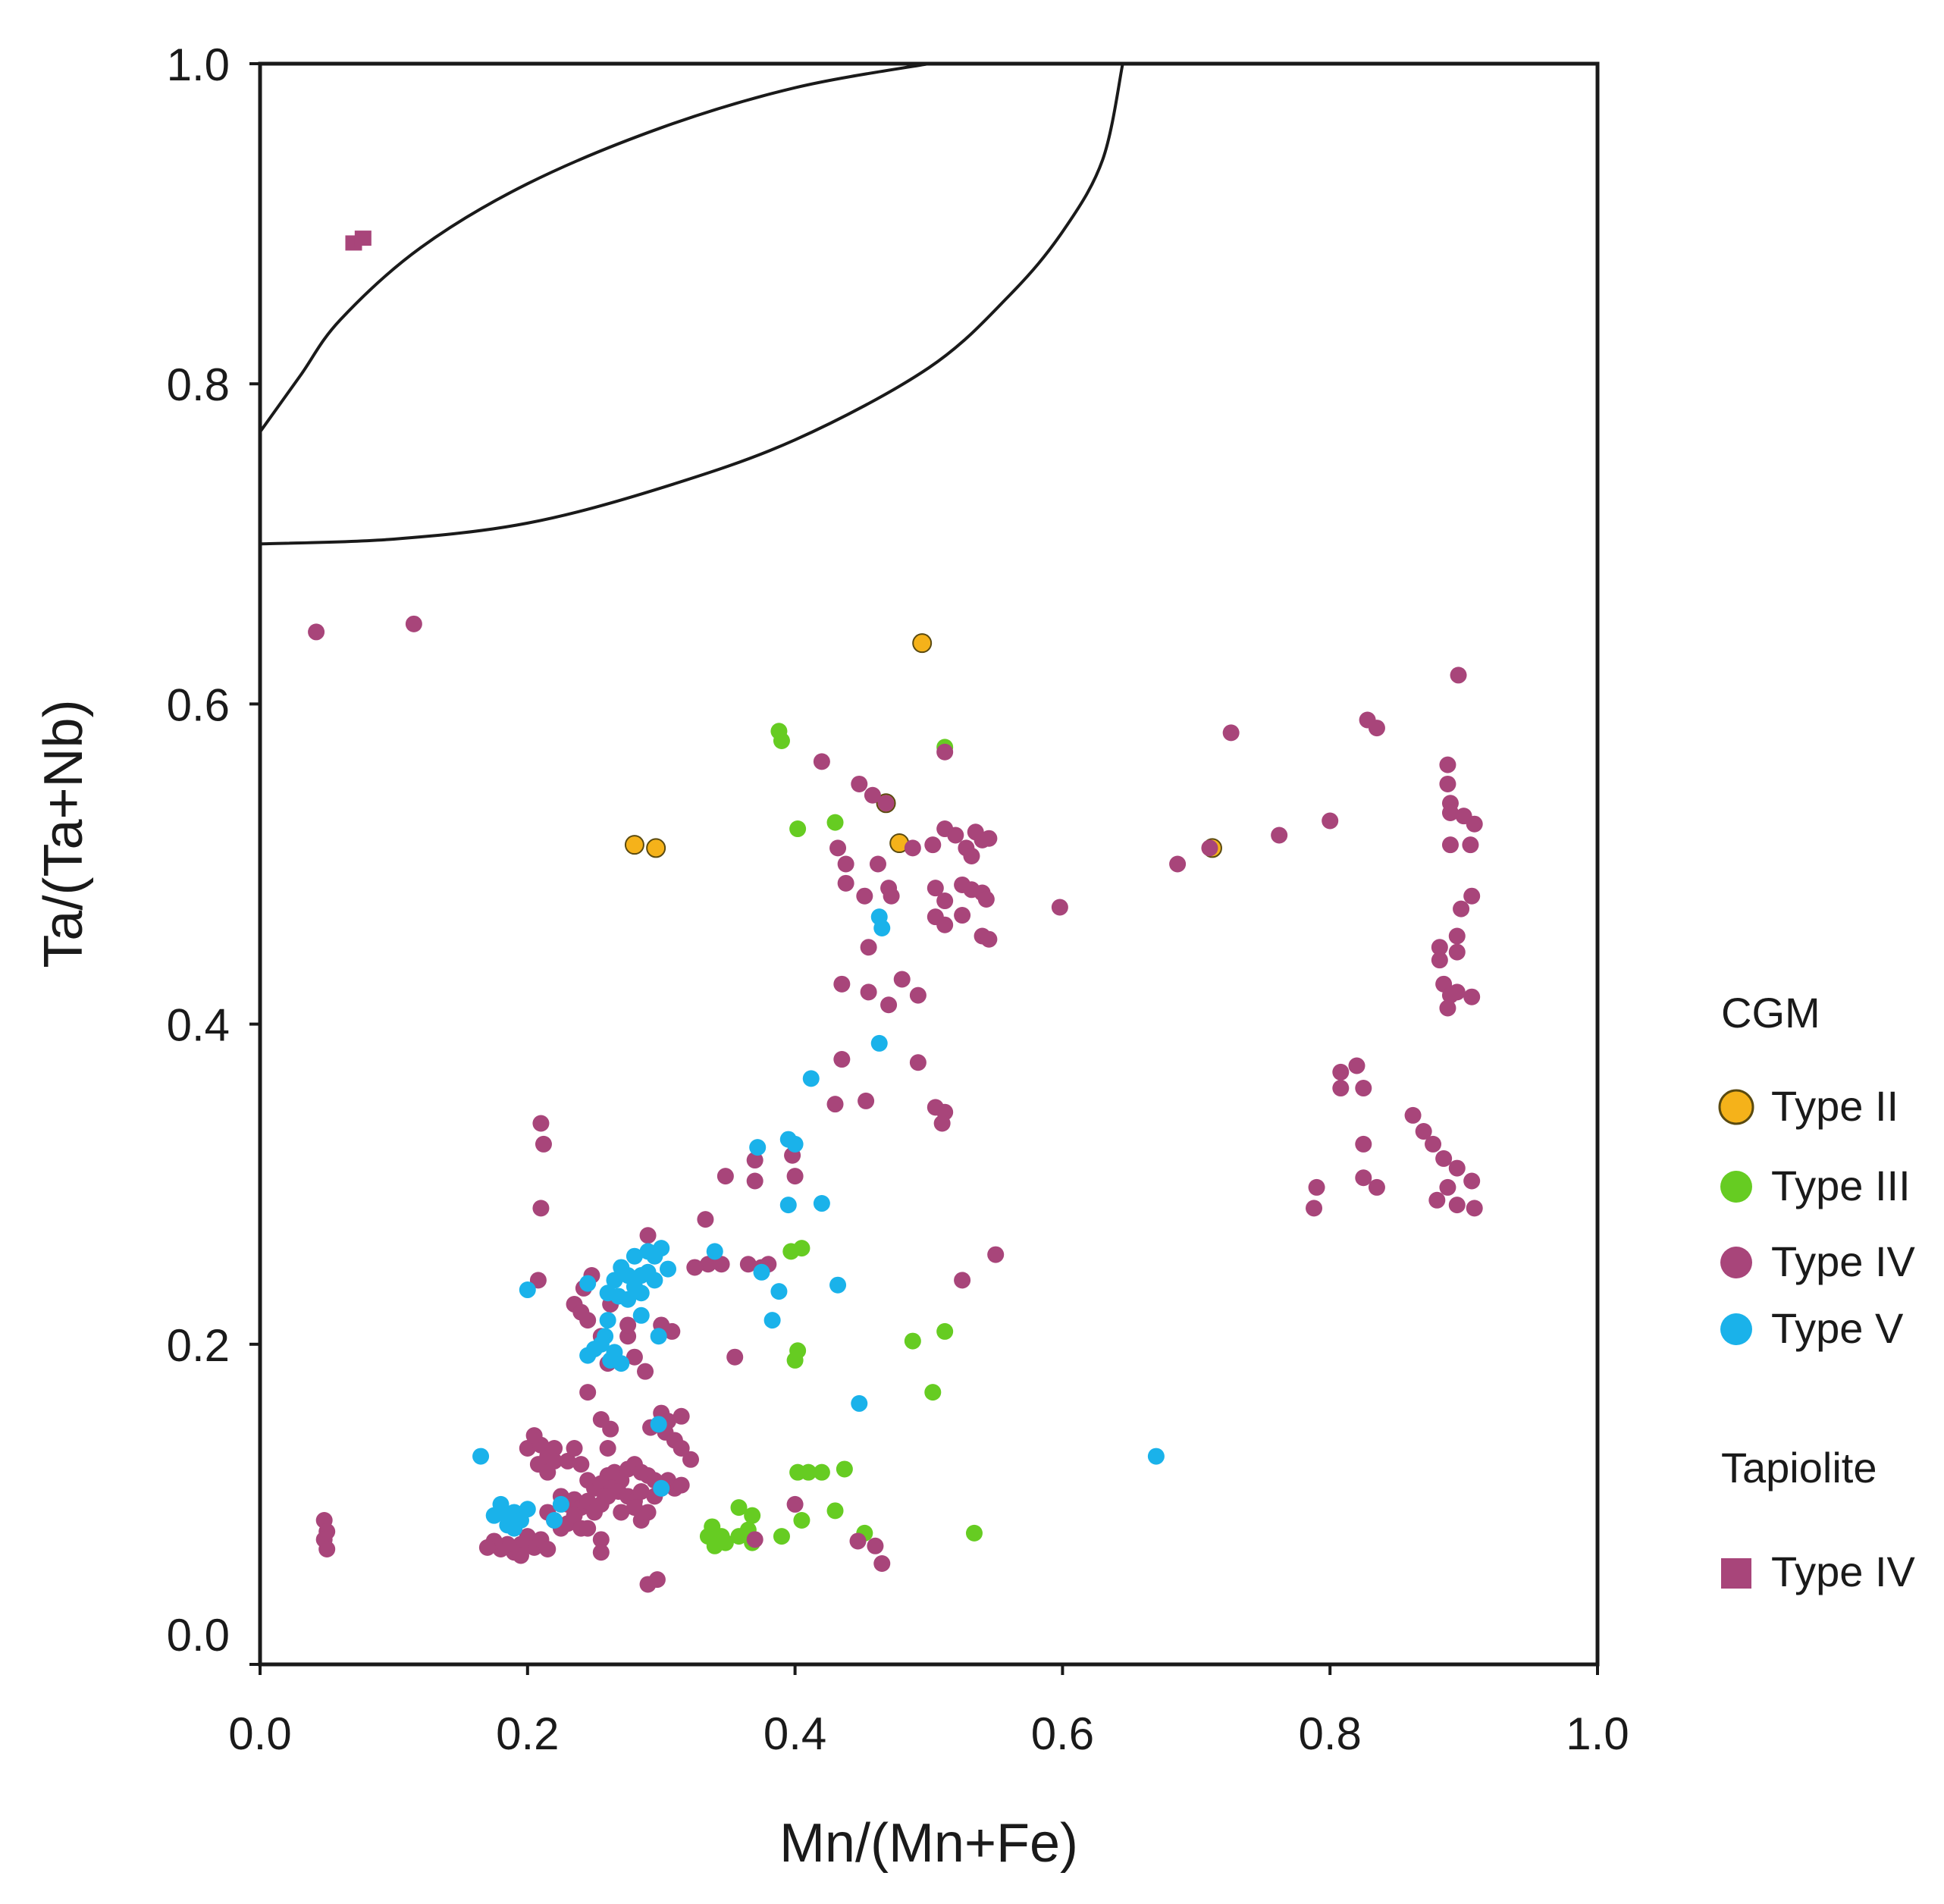 The image size is (1944, 1904). What do you see at coordinates (199, 1025) in the screenshot?
I see `y-tick-label: 0.4` at bounding box center [199, 1025].